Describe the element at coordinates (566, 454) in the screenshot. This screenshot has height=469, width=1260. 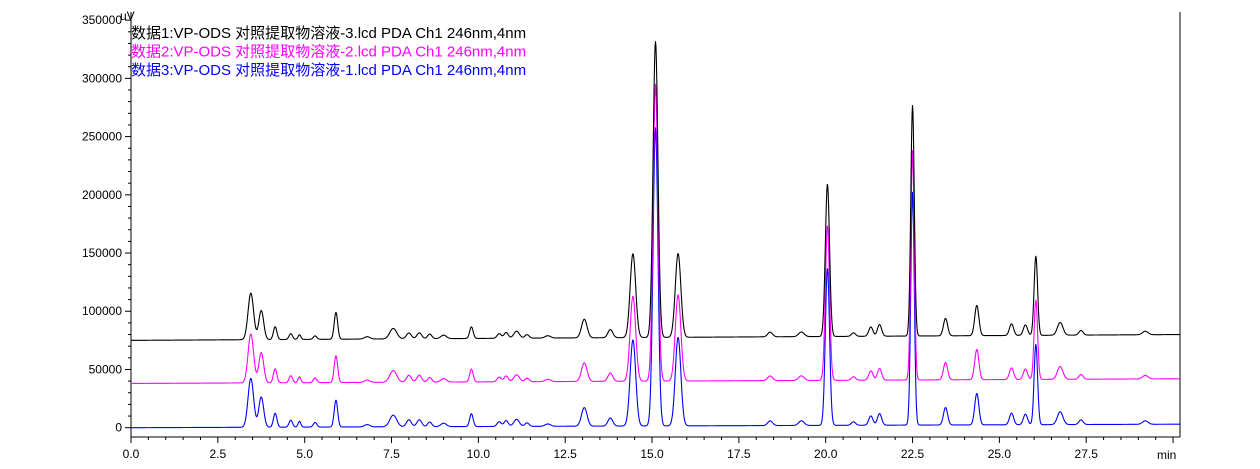
I see `x-tick-label: 12.5` at that location.